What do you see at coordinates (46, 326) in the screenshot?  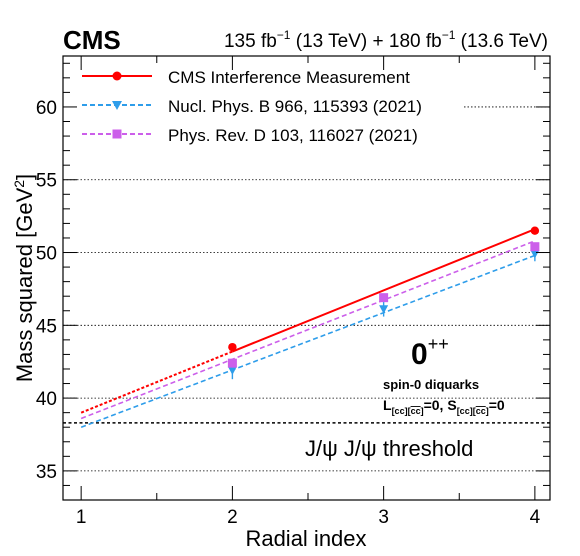 I see `y-tick-label: 45` at bounding box center [46, 326].